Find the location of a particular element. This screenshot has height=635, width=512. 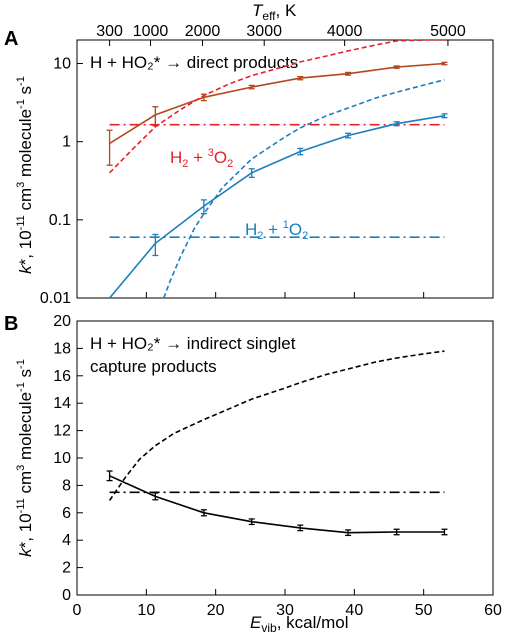

panel-b-y-tick-label: 10 is located at coordinates (62, 458).